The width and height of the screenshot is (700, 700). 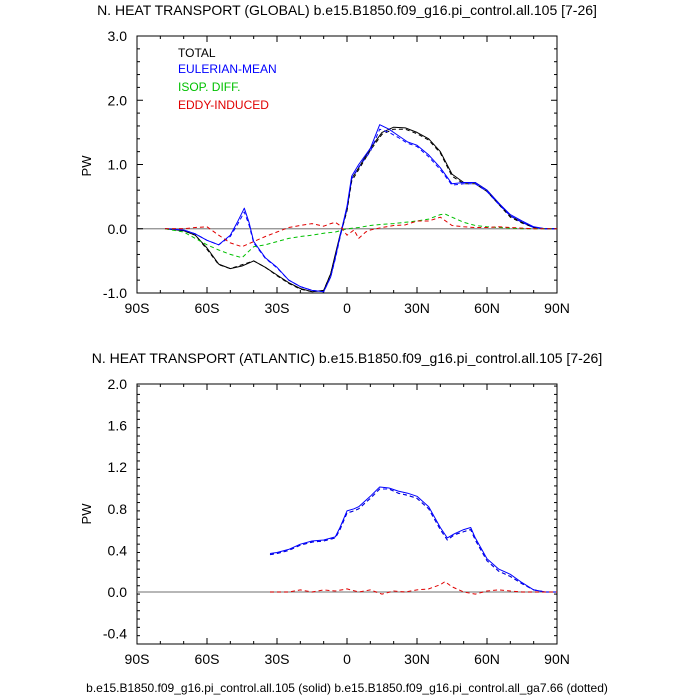 I want to click on legend-isop-diff: ISOP. DIFF., so click(x=209, y=87).